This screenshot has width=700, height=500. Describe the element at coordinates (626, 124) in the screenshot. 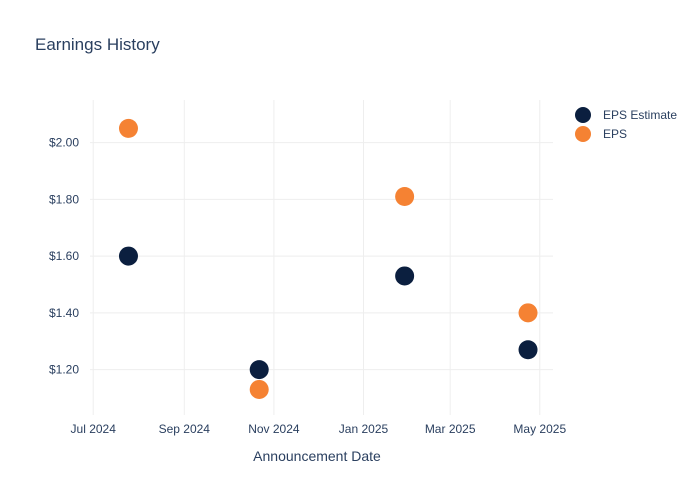

I see `legend: EPS Estimate EPS` at that location.